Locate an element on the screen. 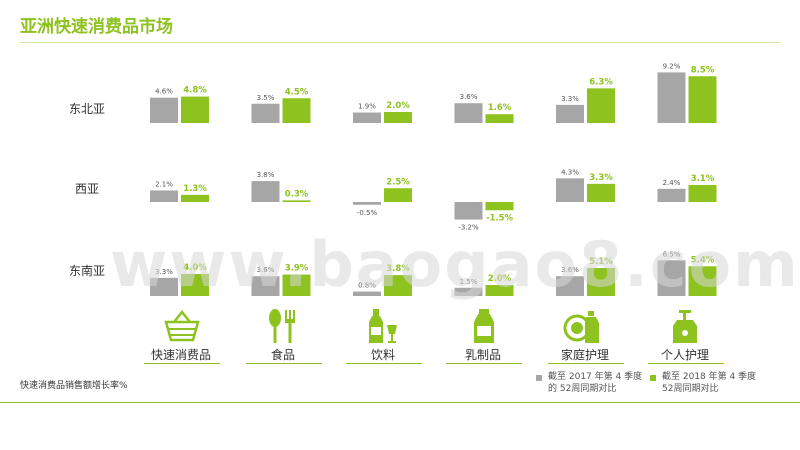  milk-bottle-icon is located at coordinates (484, 326).